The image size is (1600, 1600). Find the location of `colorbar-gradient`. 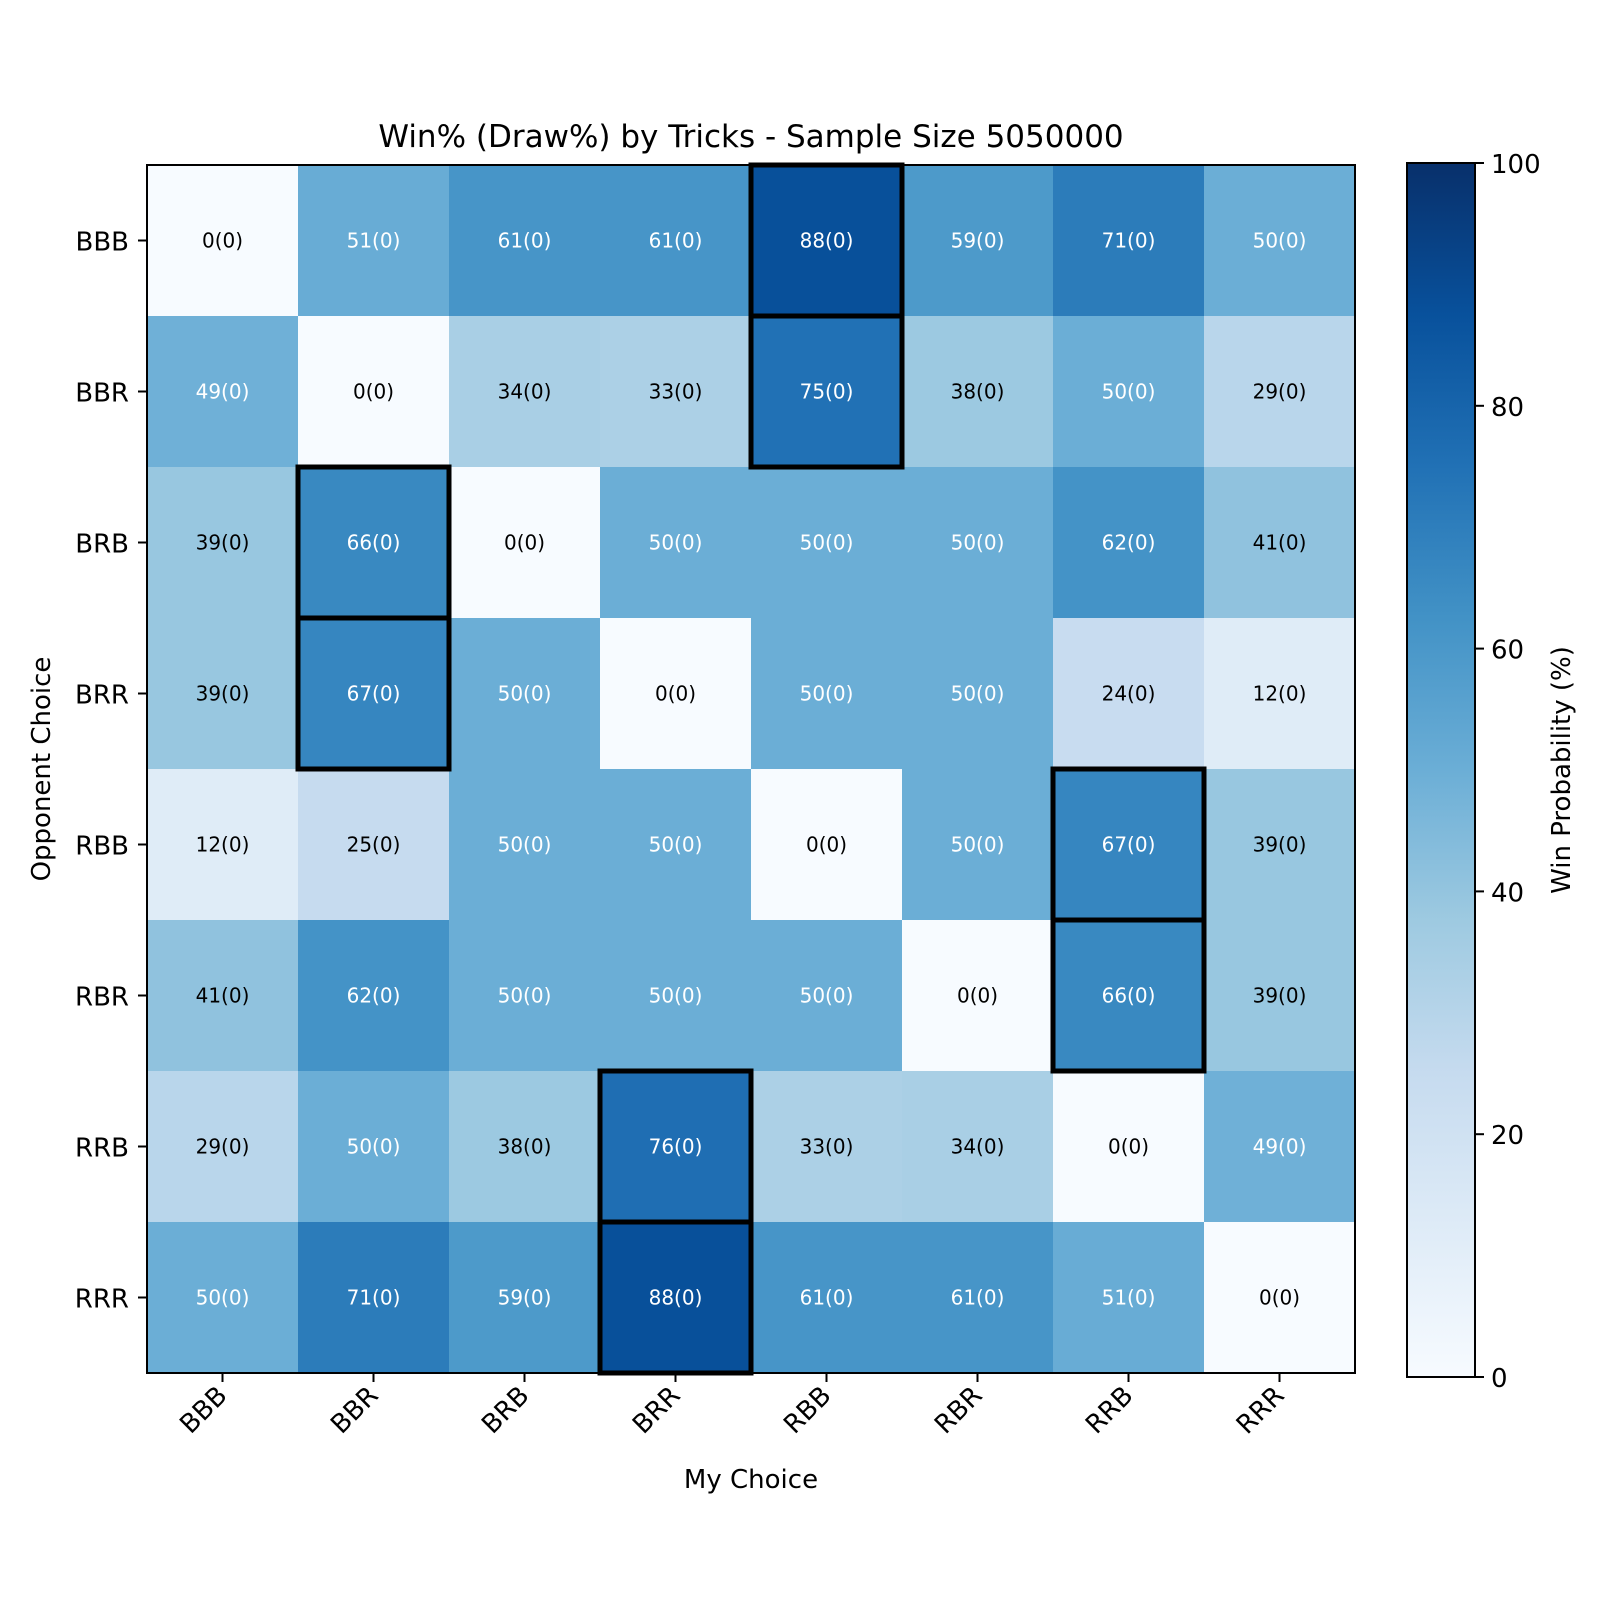

colorbar-gradient is located at coordinates (1441, 770).